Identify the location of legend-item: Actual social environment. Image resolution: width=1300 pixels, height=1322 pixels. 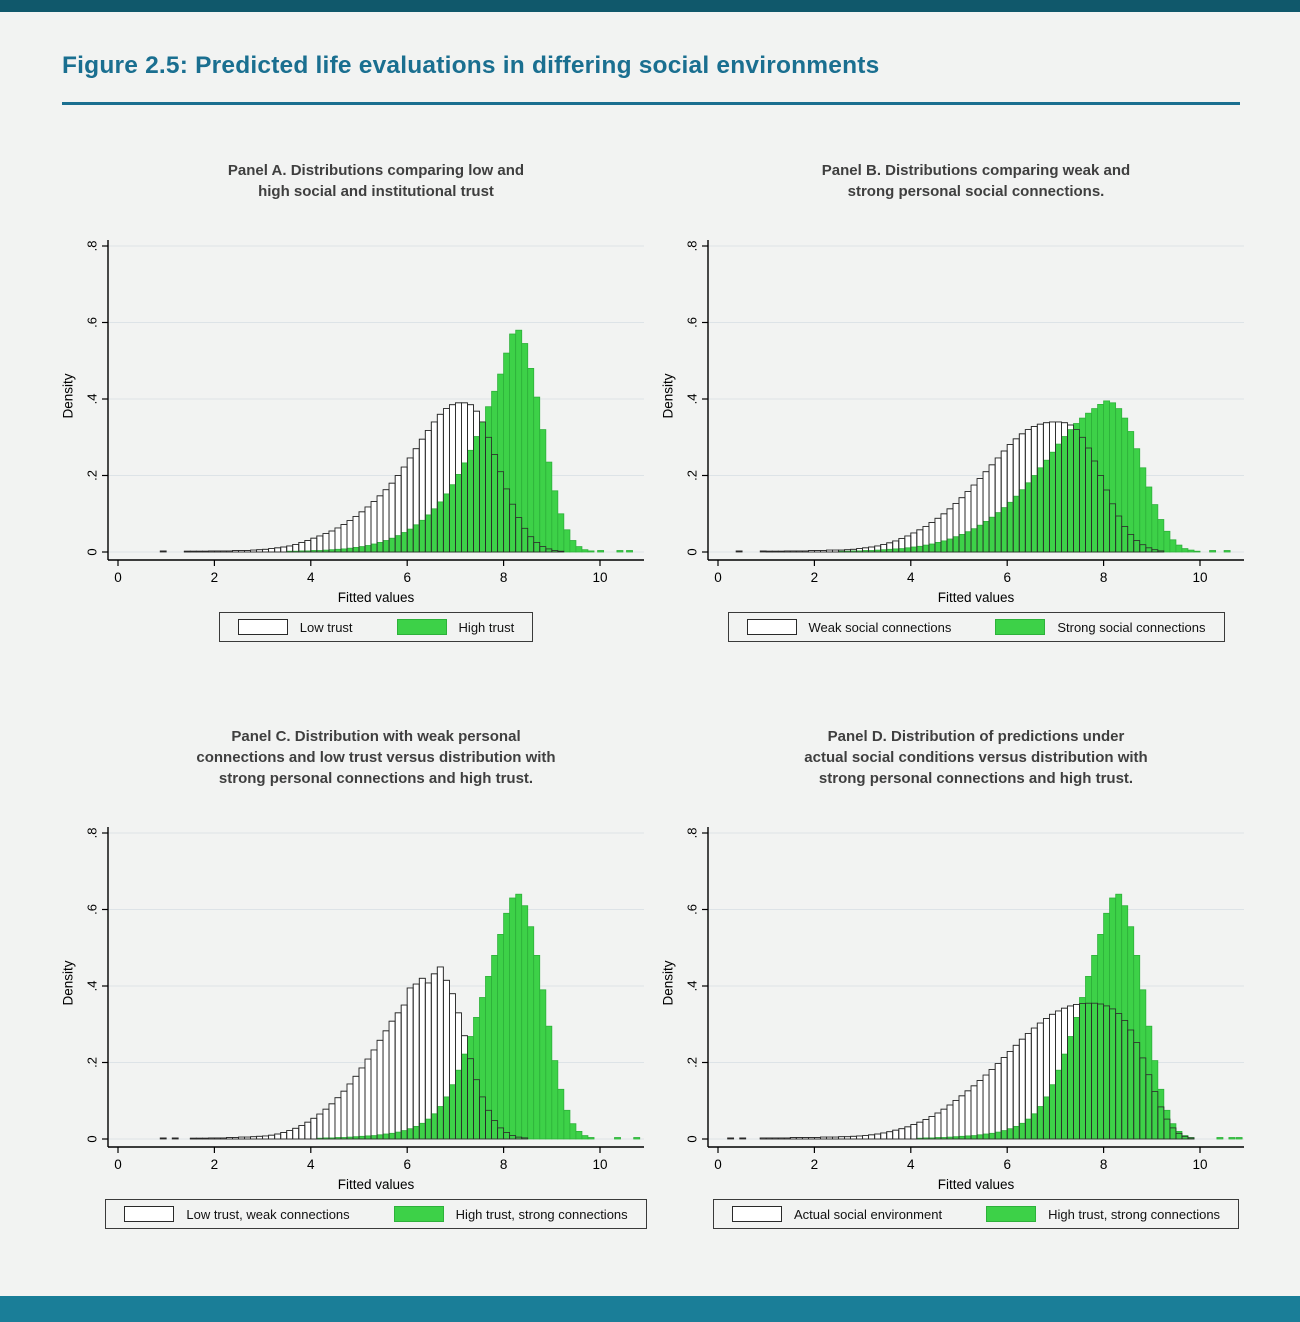
(837, 1214).